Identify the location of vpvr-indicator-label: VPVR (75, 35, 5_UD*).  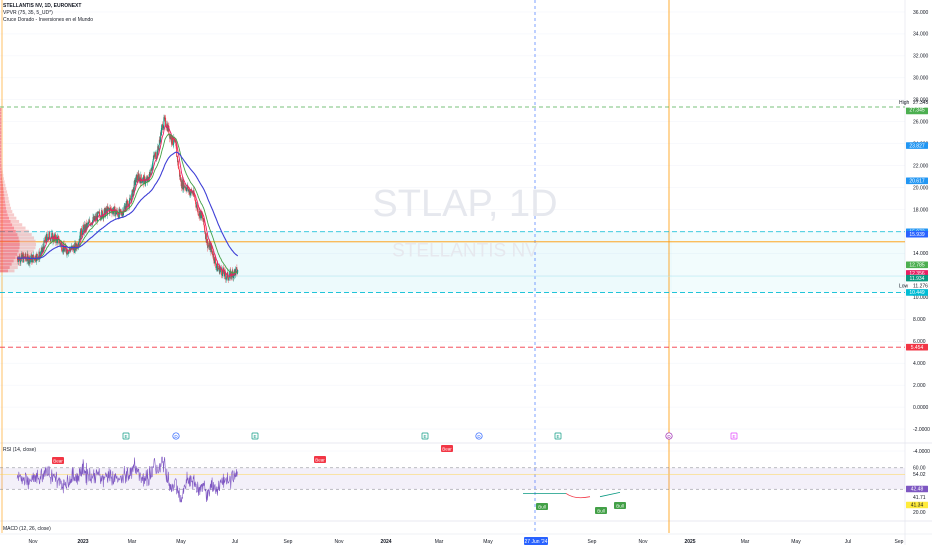
(28, 13).